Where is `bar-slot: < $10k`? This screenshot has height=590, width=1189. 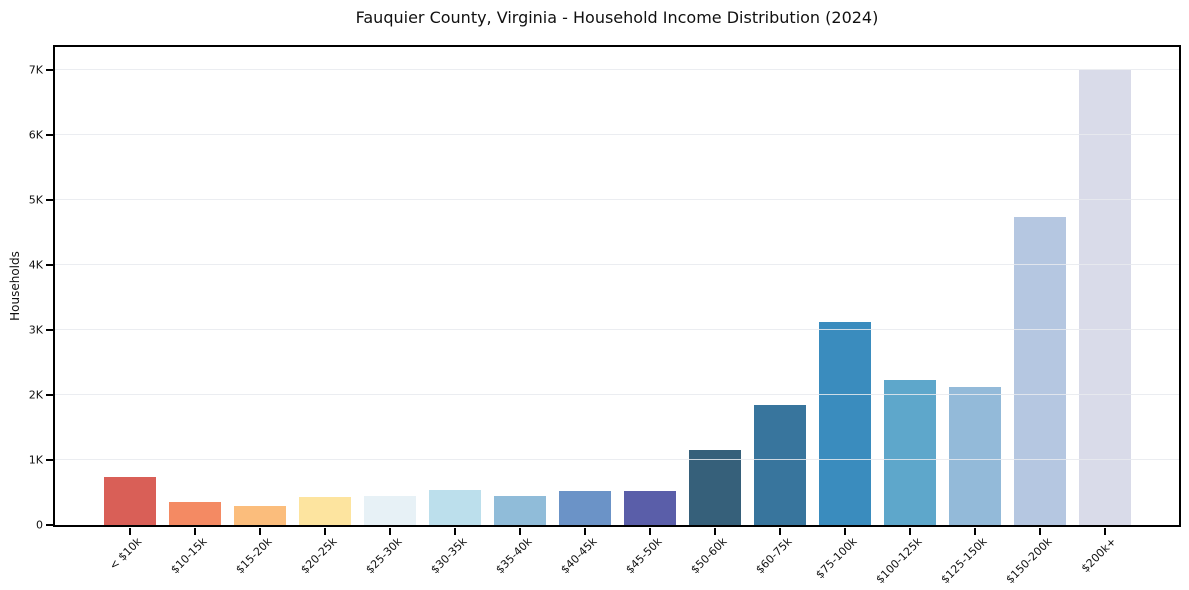 bar-slot: < $10k is located at coordinates (130, 310).